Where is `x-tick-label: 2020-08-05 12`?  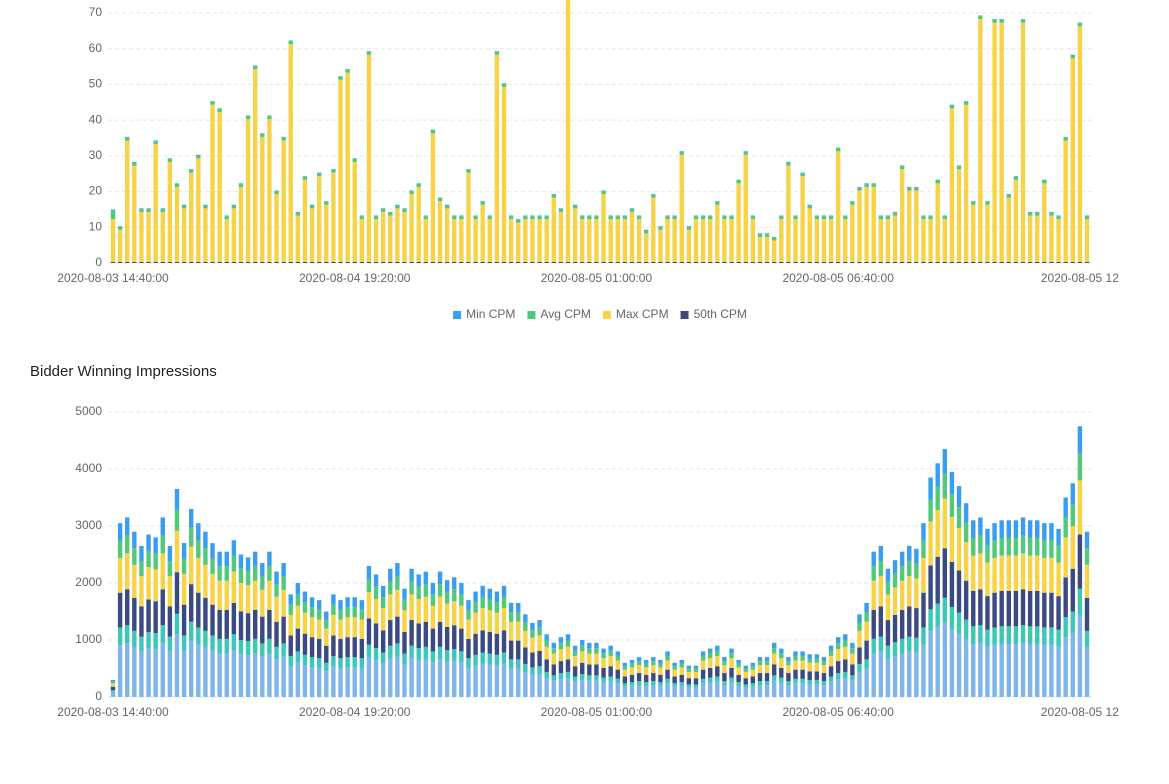 x-tick-label: 2020-08-05 12 is located at coordinates (1080, 712).